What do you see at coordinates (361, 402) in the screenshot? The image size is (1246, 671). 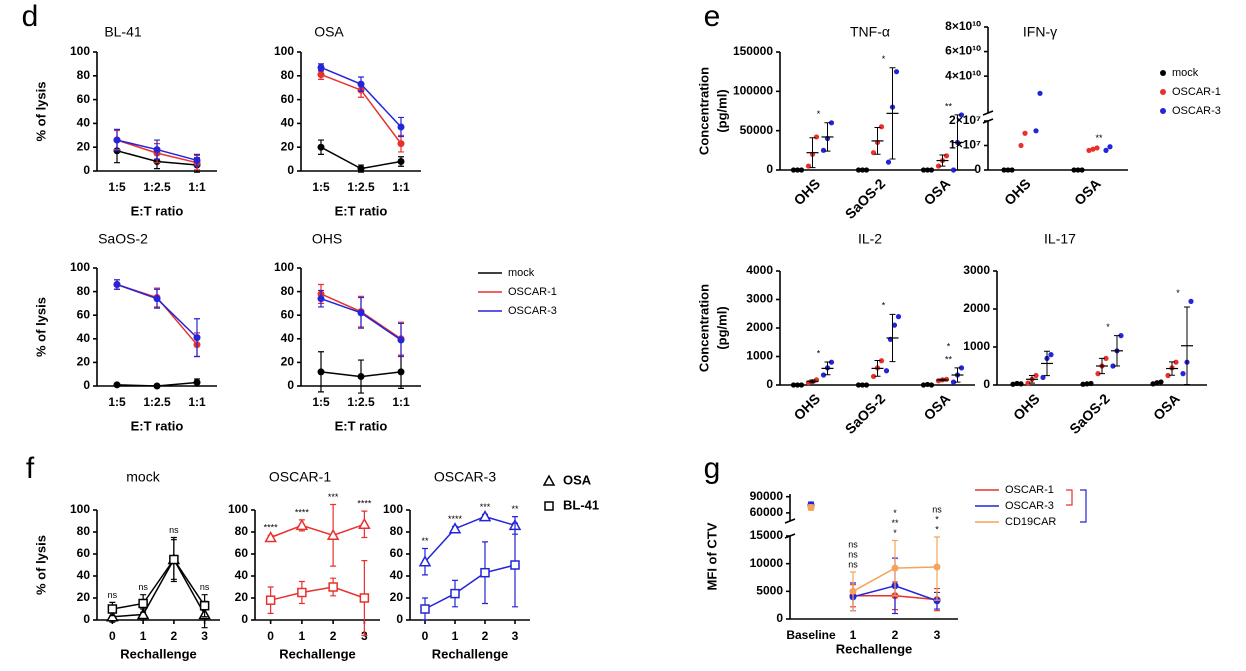 I see `x-tick-label: 1:2.5` at bounding box center [361, 402].